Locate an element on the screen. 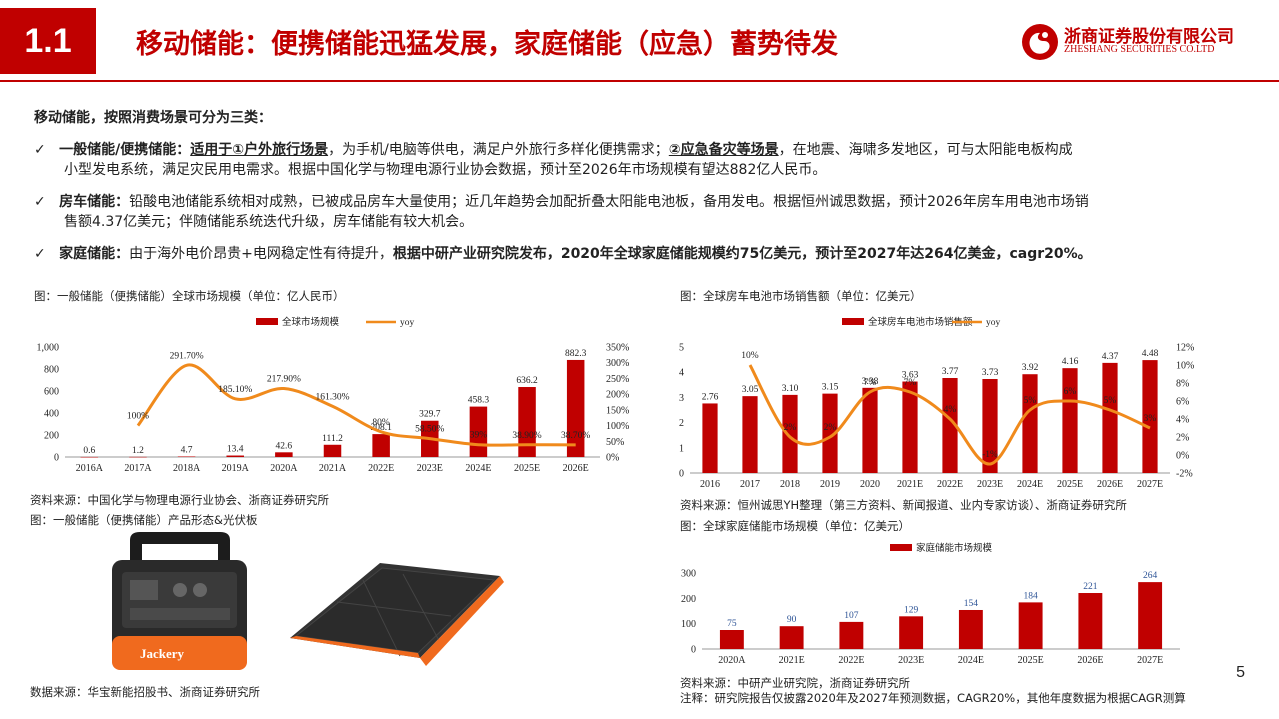 This screenshot has width=1279, height=719. y-tick-label: 2 is located at coordinates (681, 423).